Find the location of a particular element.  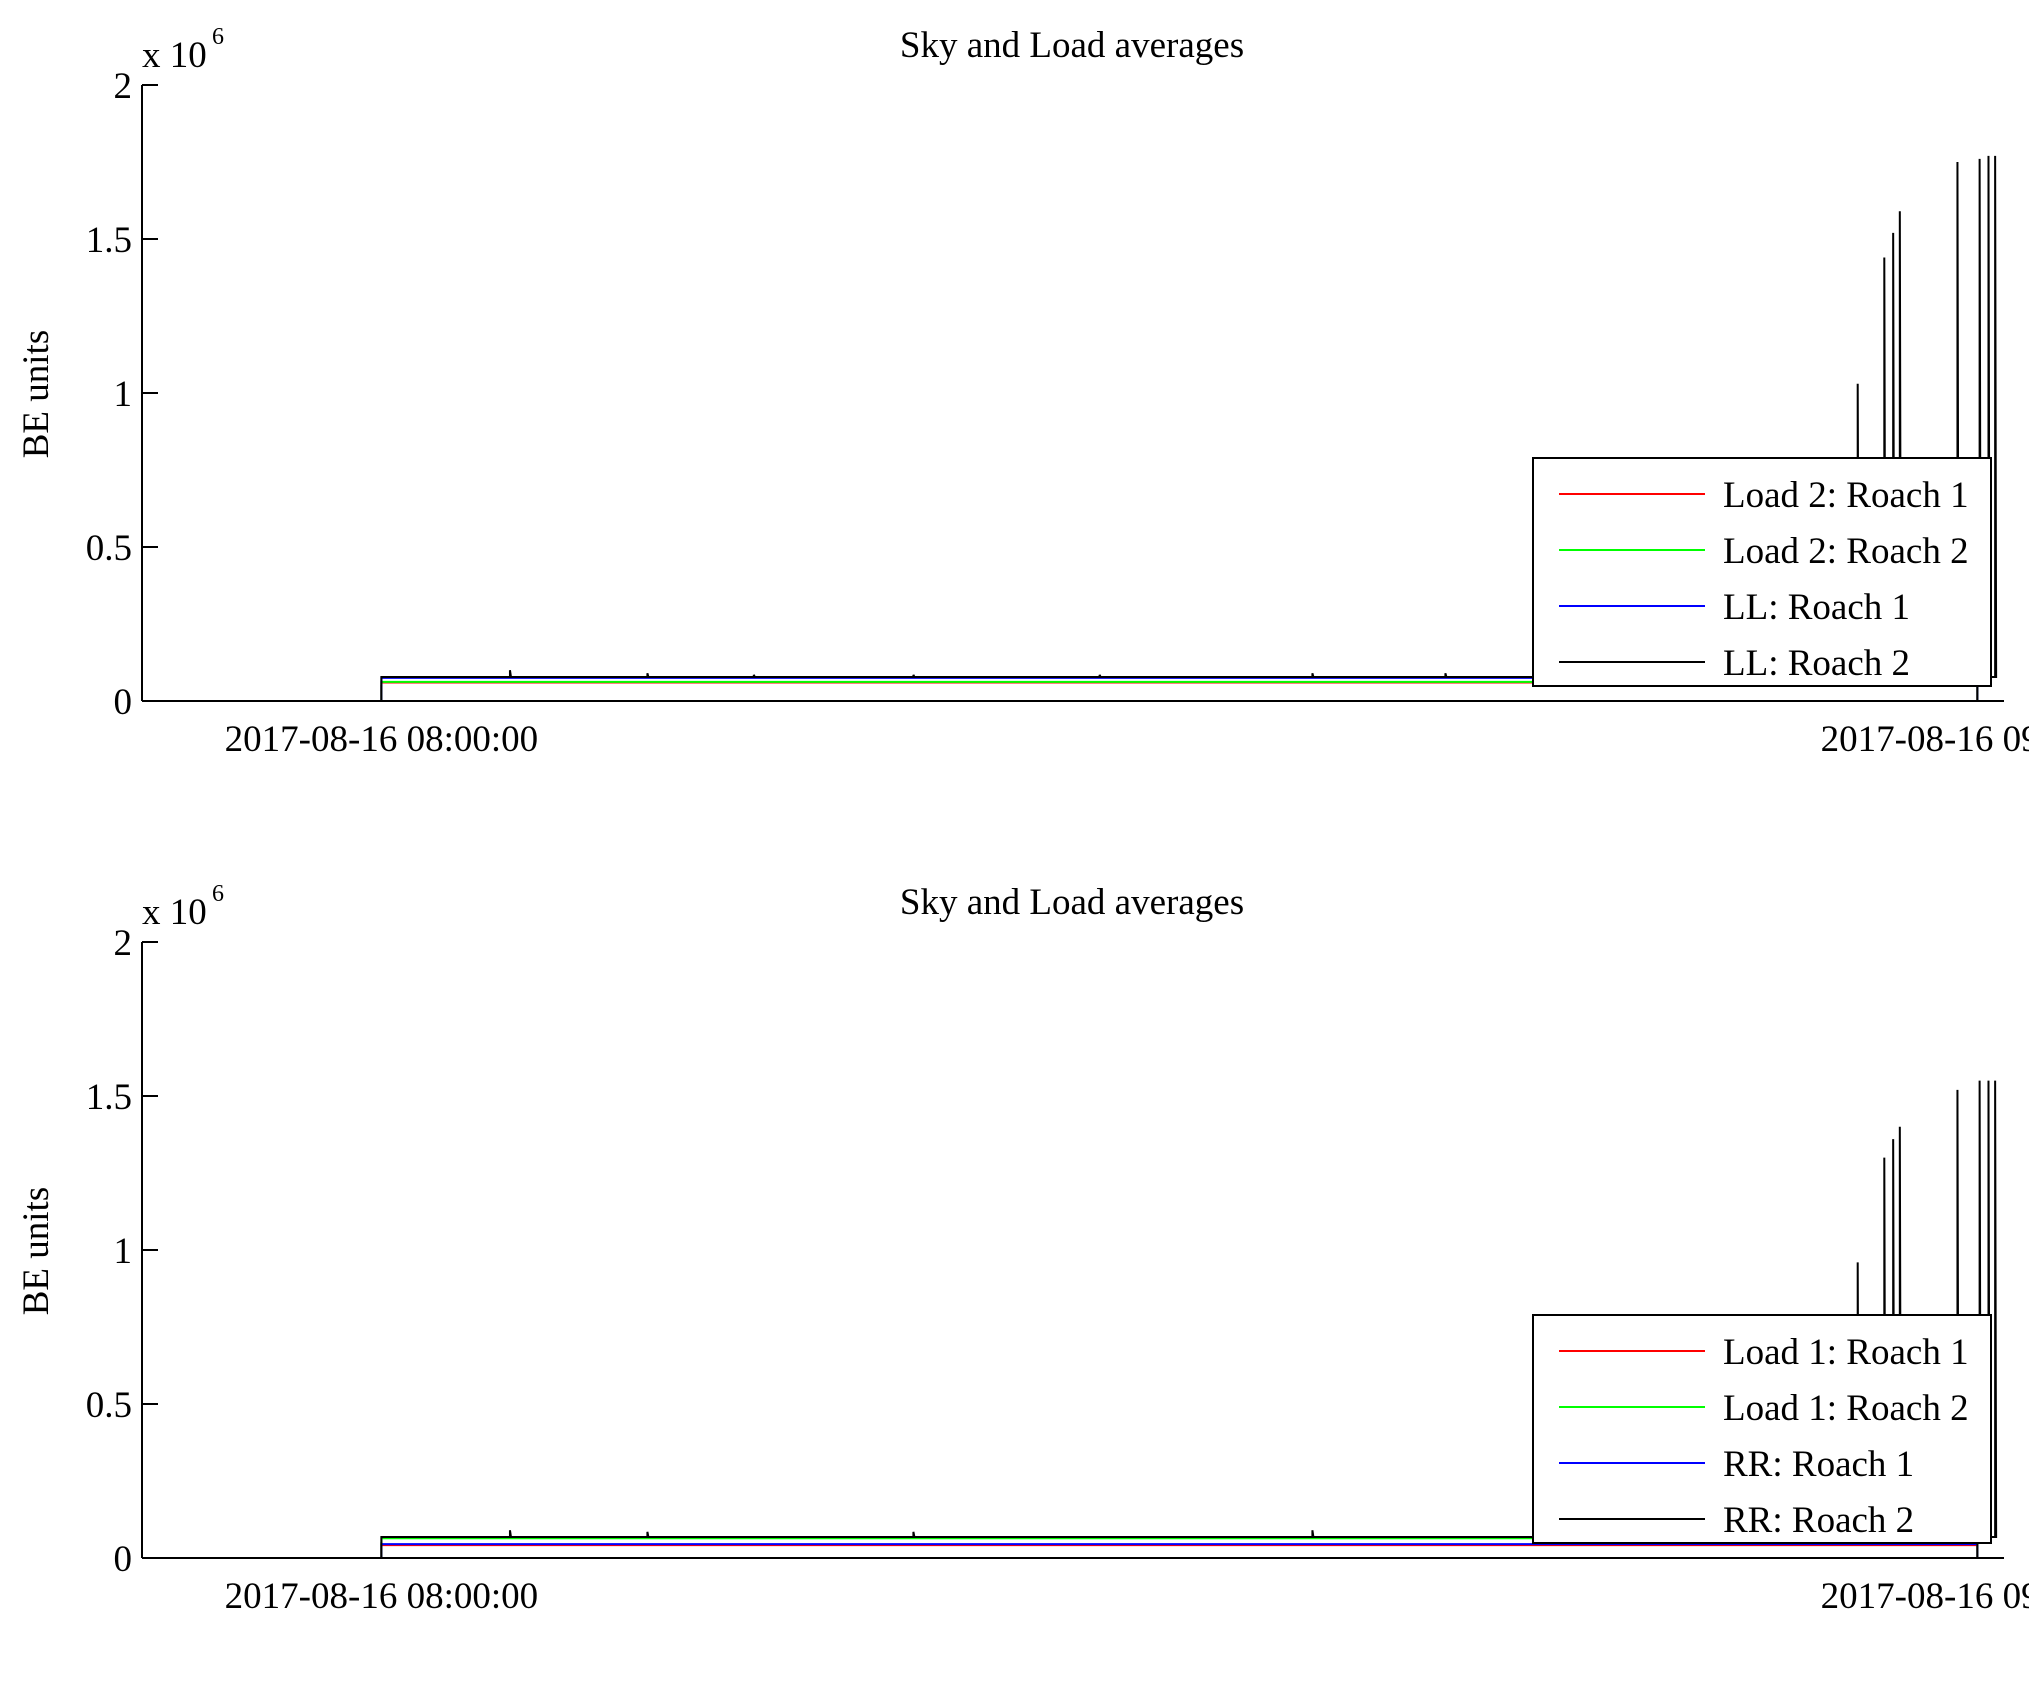

legend-entry: RR: Roach 2 is located at coordinates (1736, 1520).